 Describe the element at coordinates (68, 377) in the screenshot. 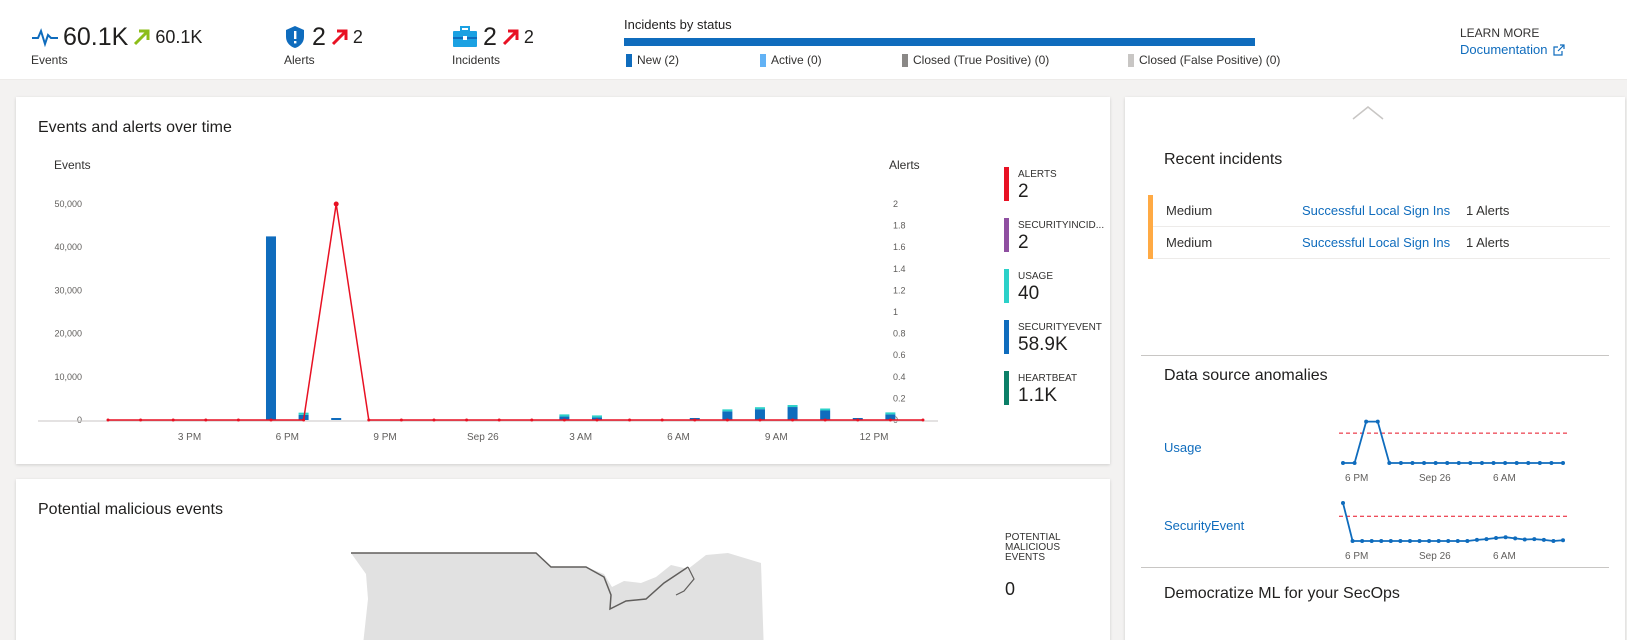

I see `y-tick-label: 10,000` at that location.